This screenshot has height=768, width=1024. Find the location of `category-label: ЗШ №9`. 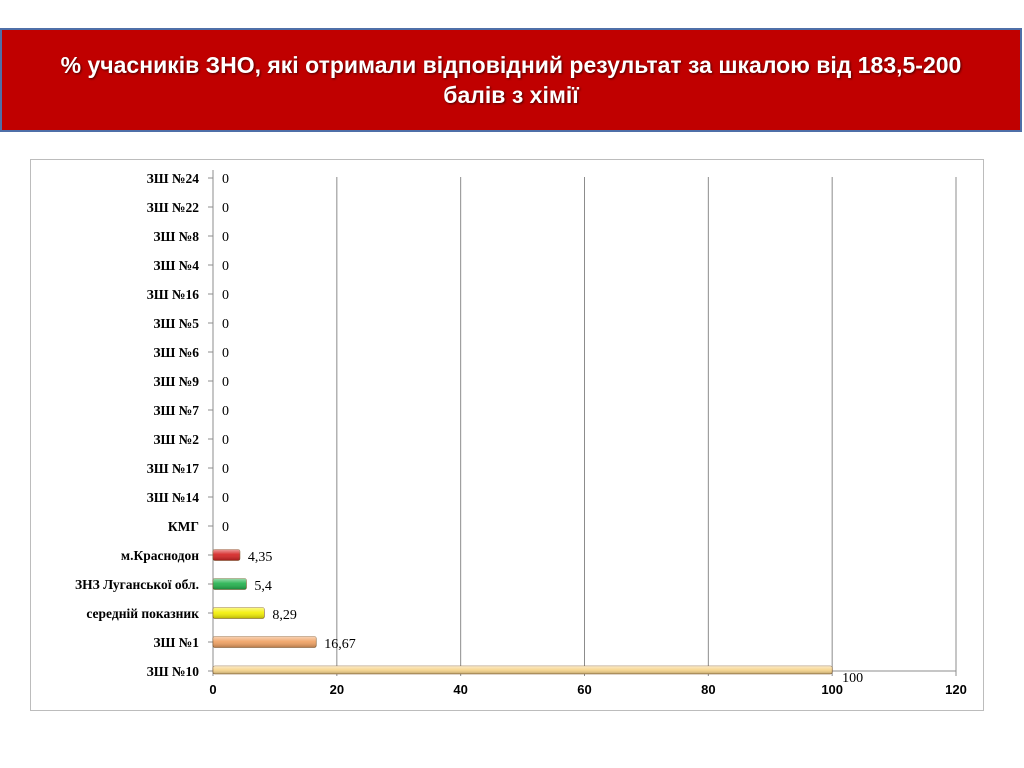

category-label: ЗШ №9 is located at coordinates (176, 381).